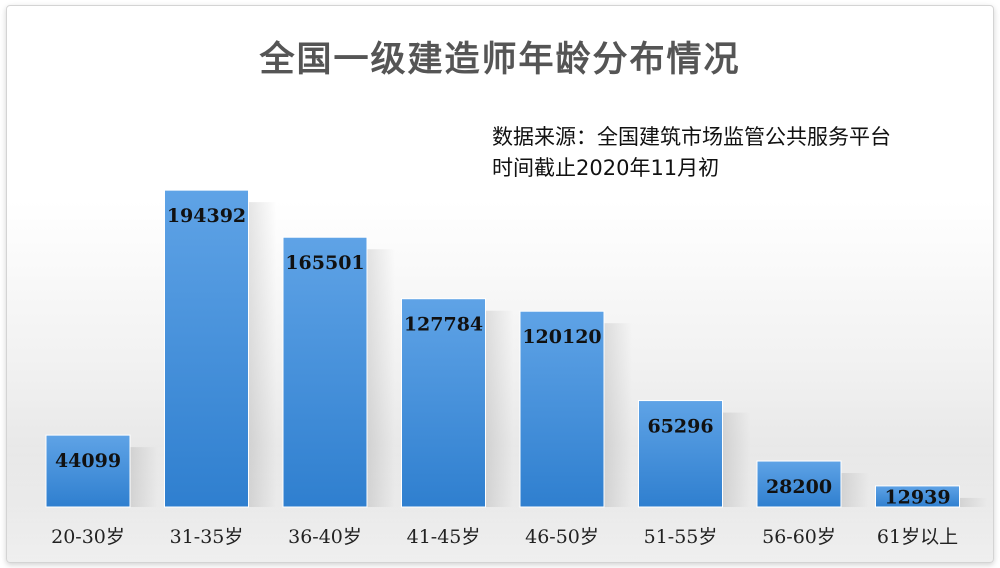  Describe the element at coordinates (562, 537) in the screenshot. I see `category-tick-label: 46-50岁` at that location.